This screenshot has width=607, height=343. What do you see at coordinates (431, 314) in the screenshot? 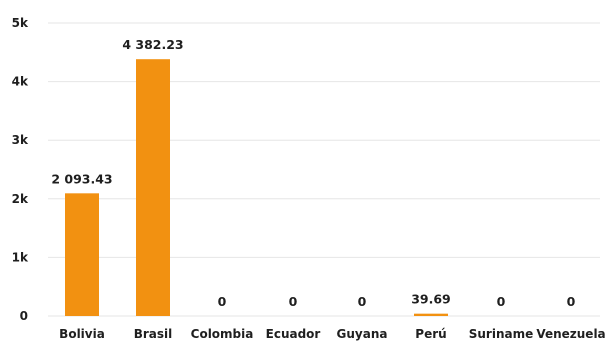
I see `bar-per-` at bounding box center [431, 314].